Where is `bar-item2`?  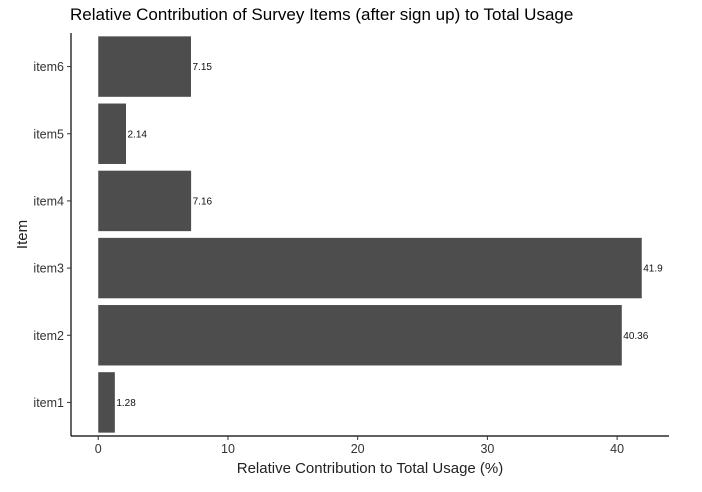 bar-item2 is located at coordinates (360, 335).